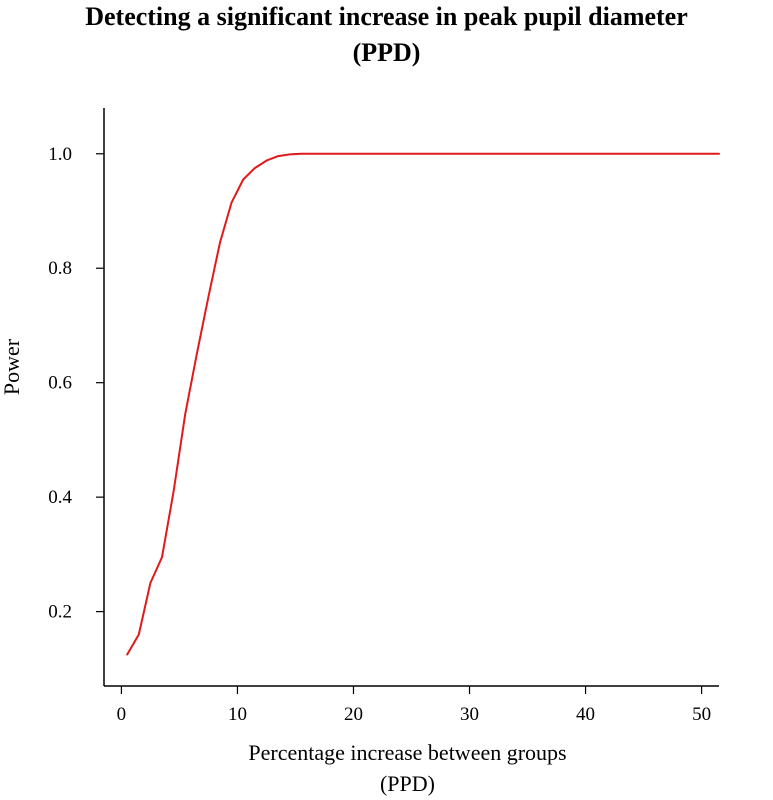 The height and width of the screenshot is (800, 773). What do you see at coordinates (237, 714) in the screenshot?
I see `x-tick-label: 10` at bounding box center [237, 714].